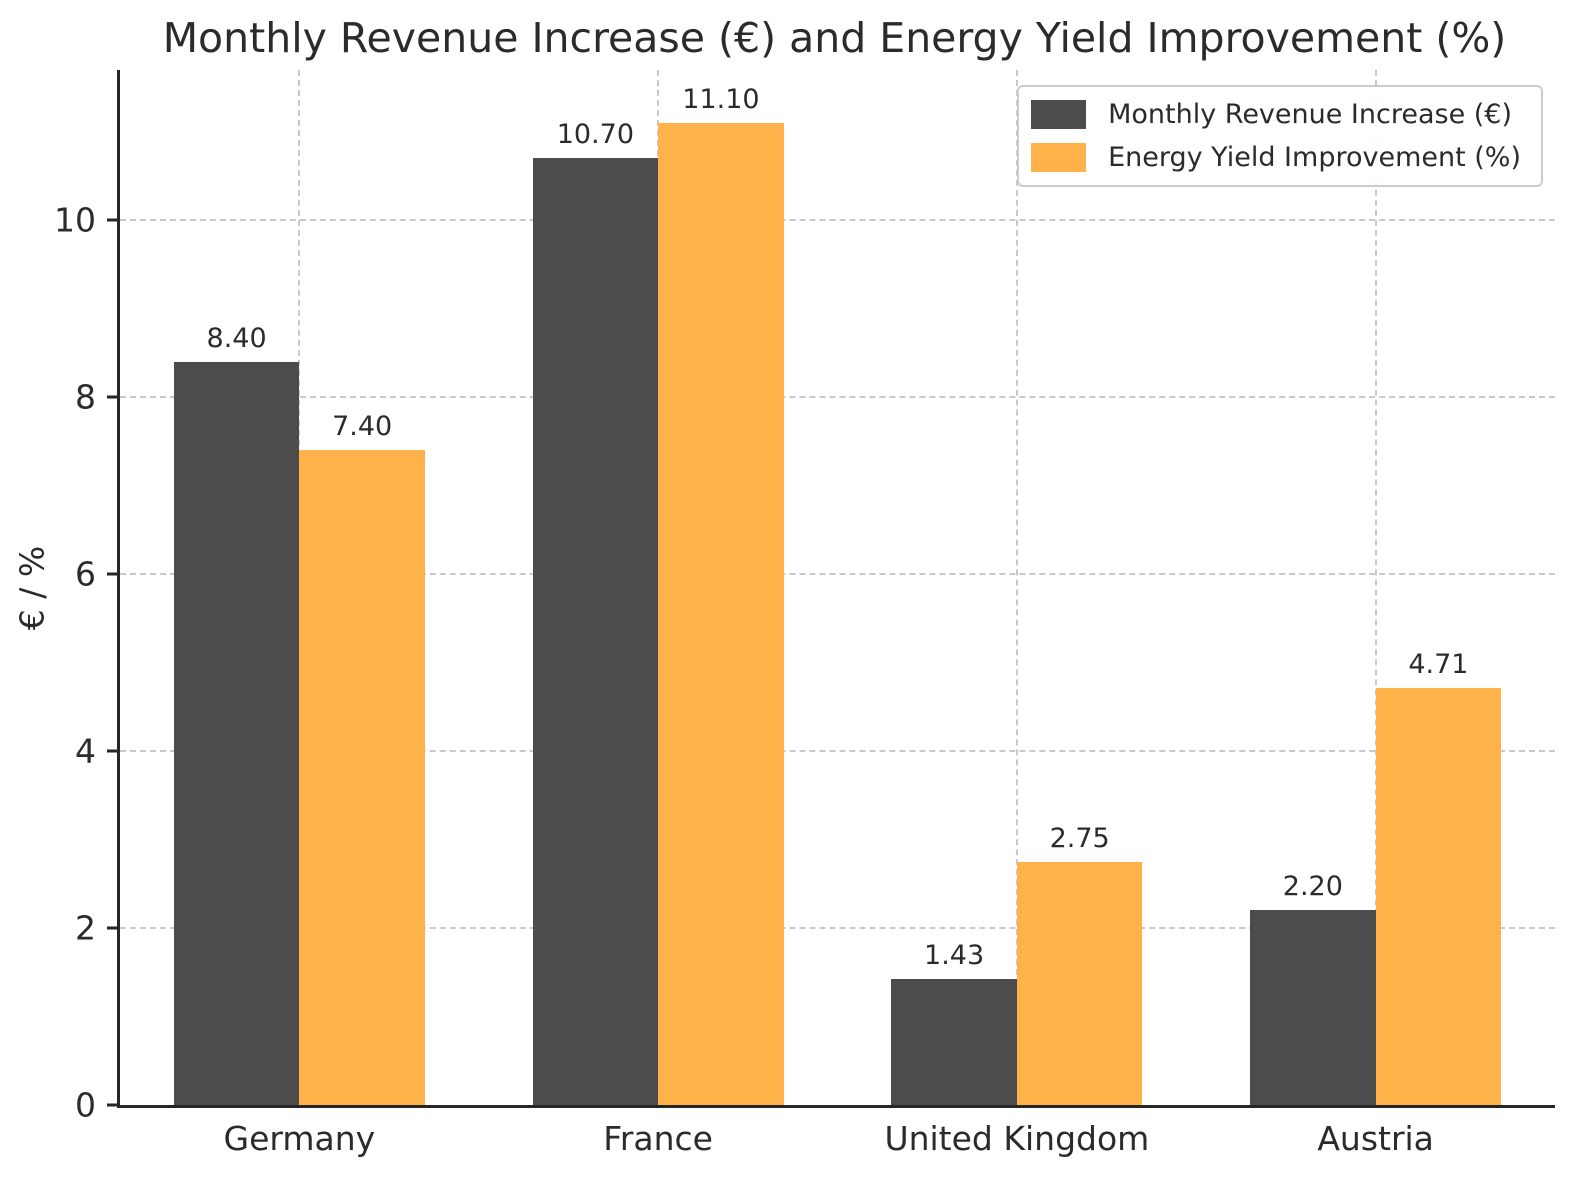  Describe the element at coordinates (1438, 665) in the screenshot. I see `bar-value-label-austria-yield: 4.71` at that location.